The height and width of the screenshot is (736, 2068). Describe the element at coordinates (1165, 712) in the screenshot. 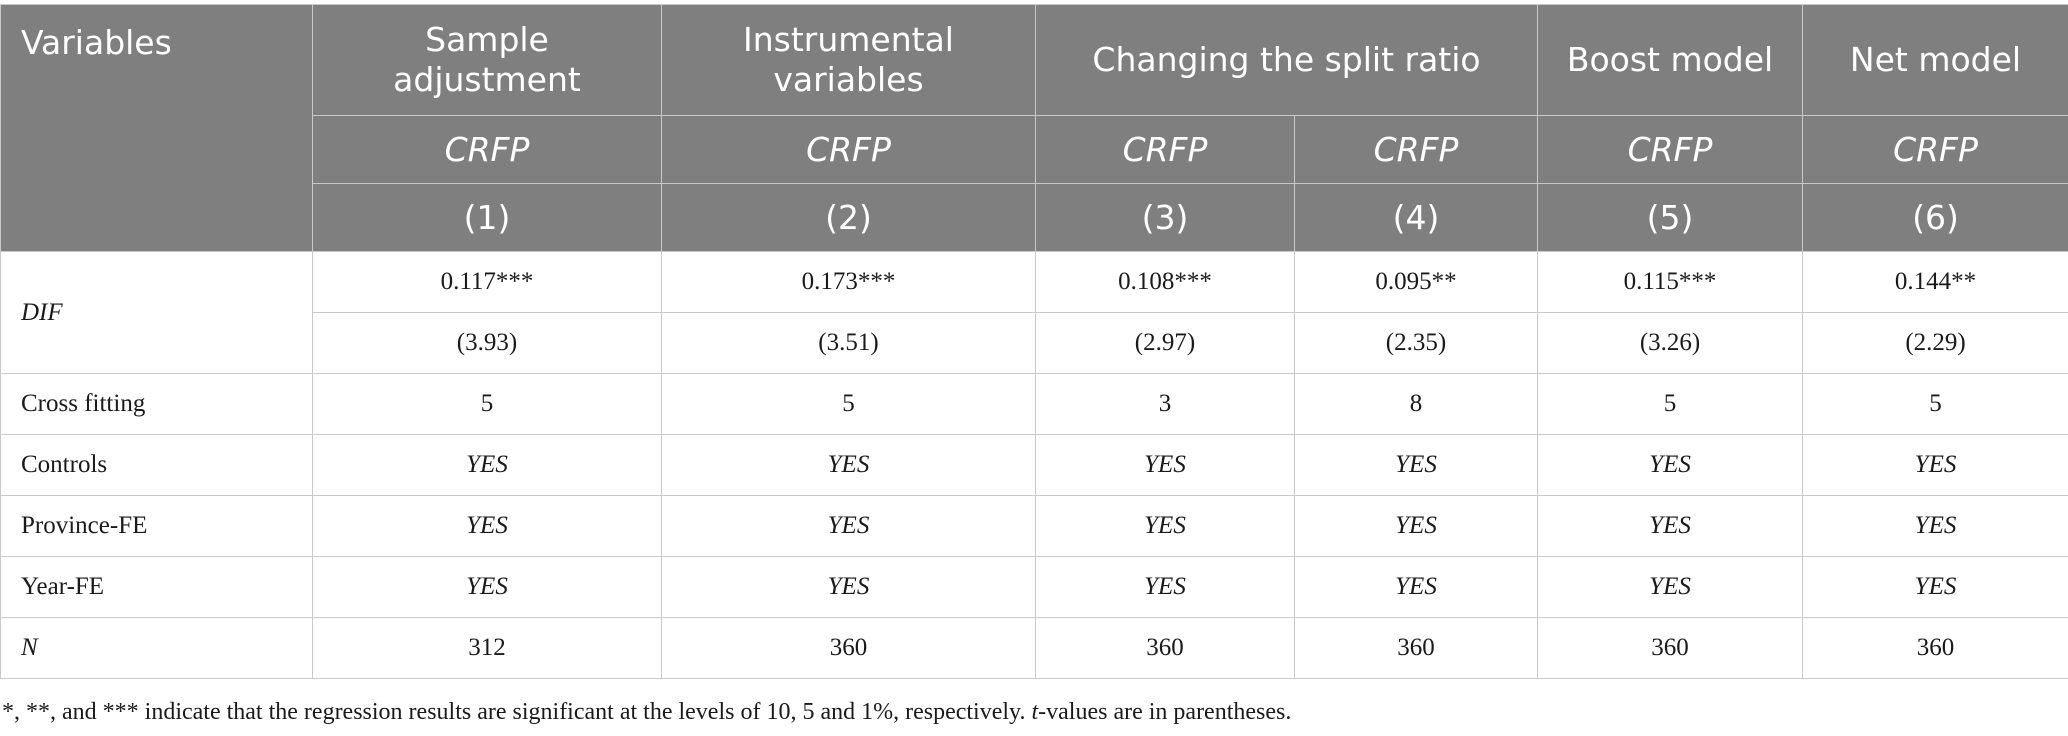

I see `footnote-text-end: -values are in parentheses.` at that location.